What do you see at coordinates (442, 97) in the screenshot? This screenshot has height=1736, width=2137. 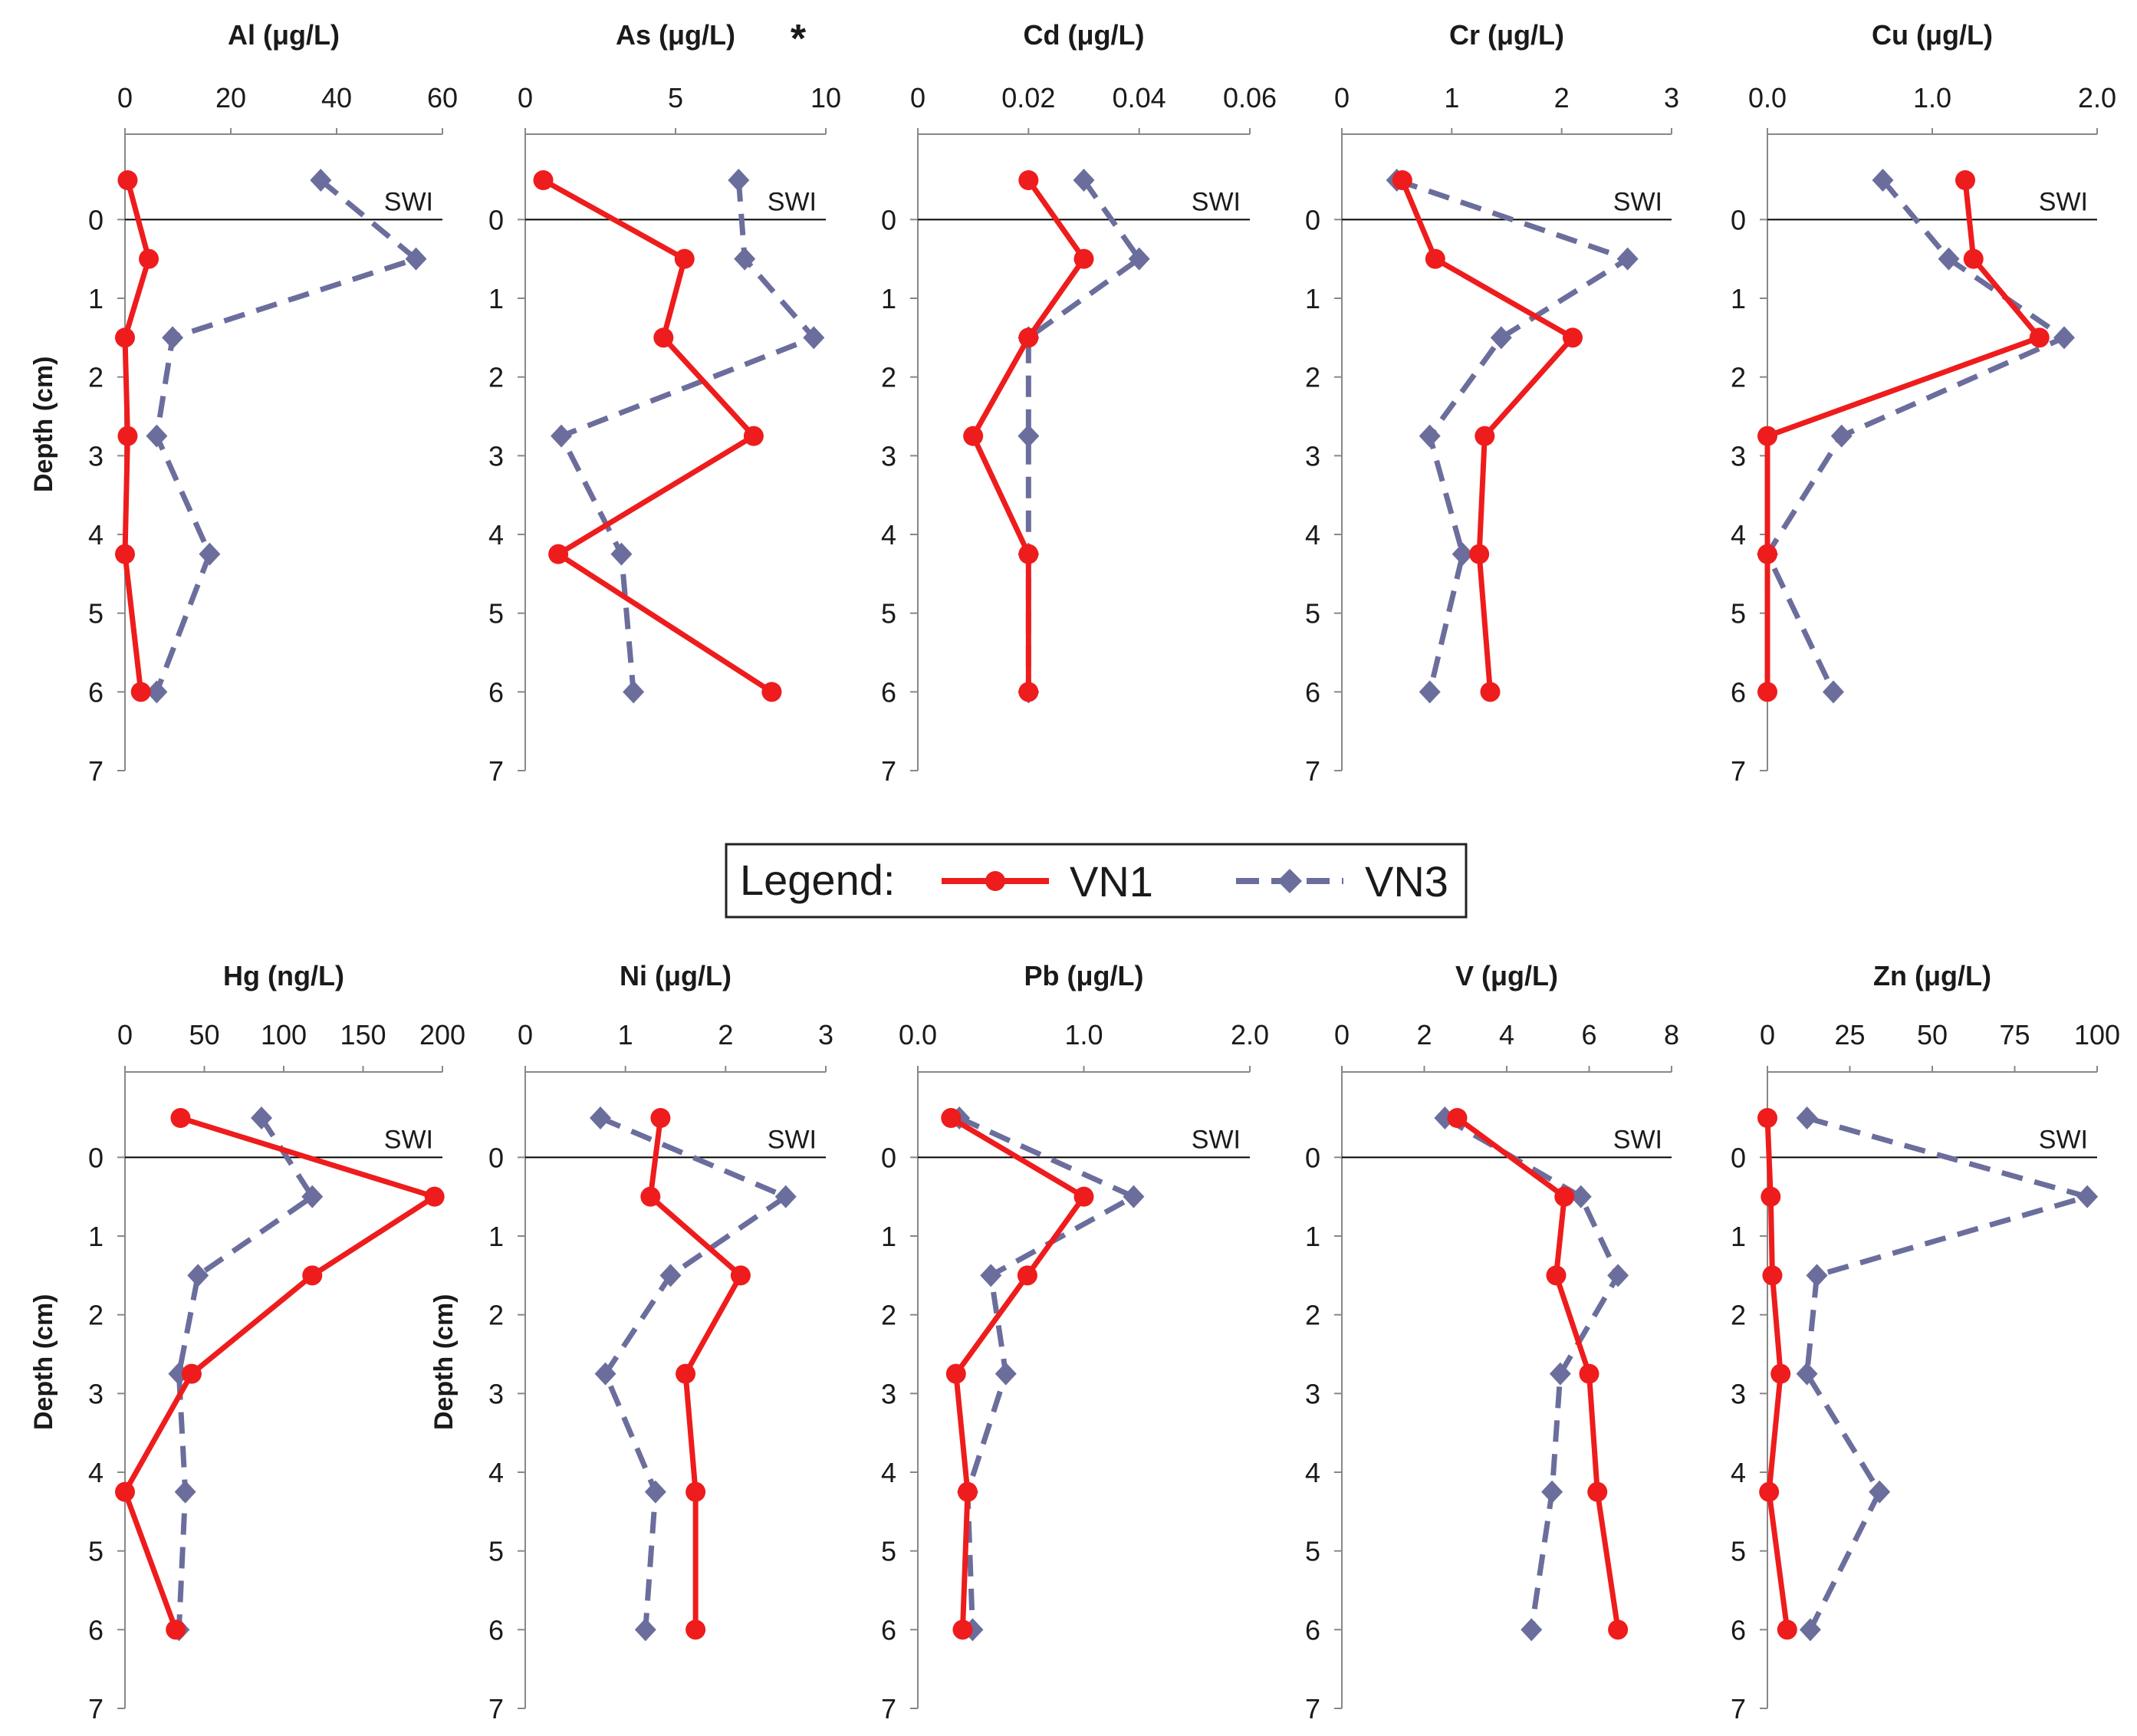 I see `x-tick-label: 60` at bounding box center [442, 97].